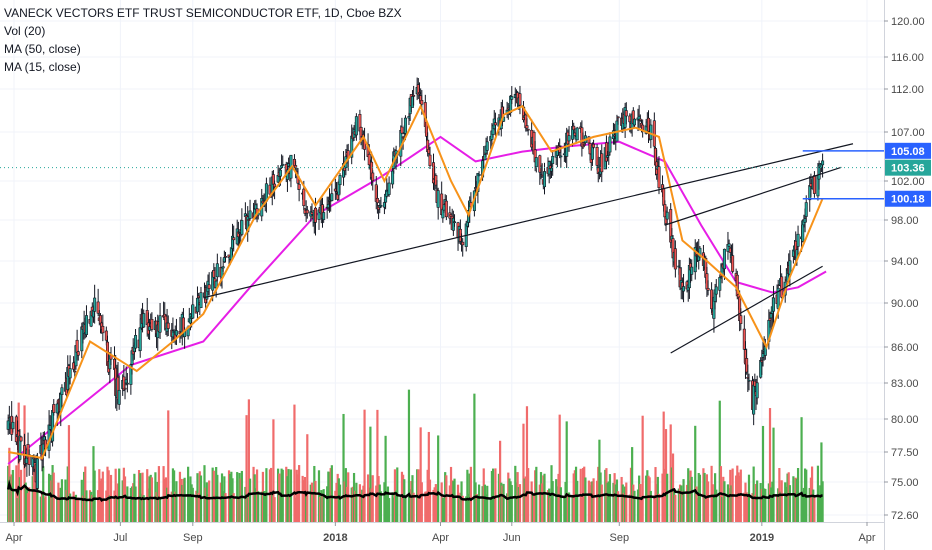  What do you see at coordinates (25, 31) in the screenshot?
I see `legend-volume: Vol (20)` at bounding box center [25, 31].